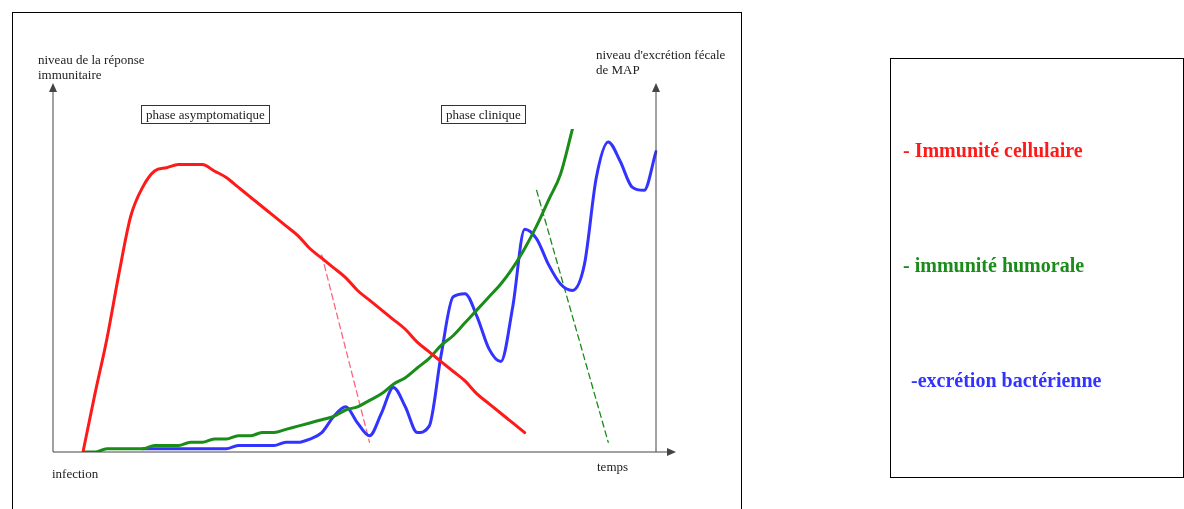 The height and width of the screenshot is (509, 1184). Describe the element at coordinates (483, 114) in the screenshot. I see `text: phase clinique` at that location.